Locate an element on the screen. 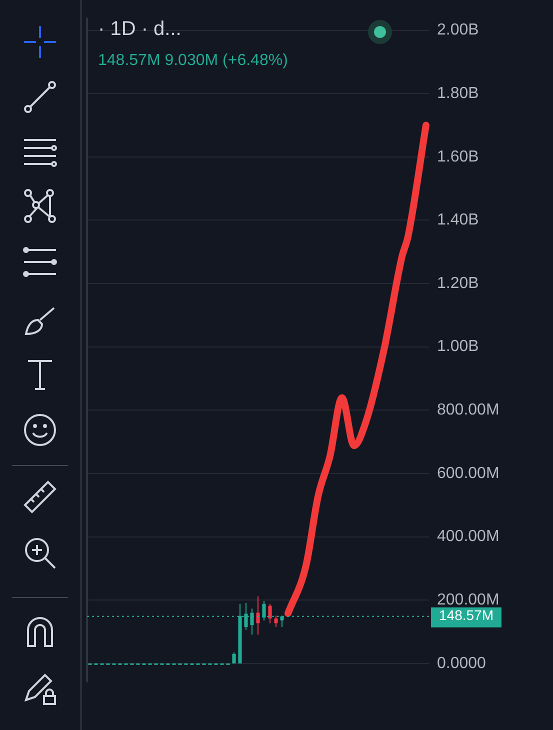 The image size is (553, 730). y-tick-label: 2.00B is located at coordinates (458, 30).